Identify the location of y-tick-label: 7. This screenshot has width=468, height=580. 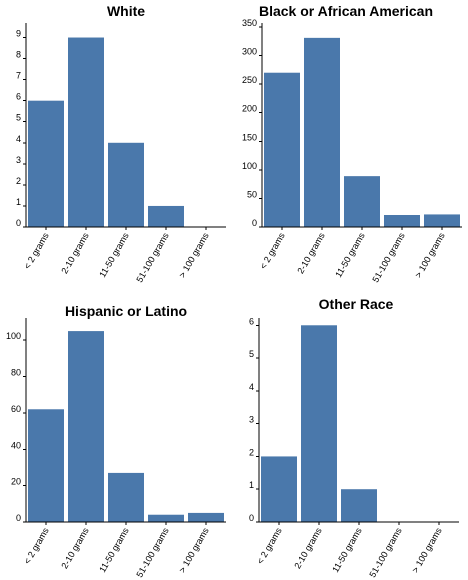
(18, 76).